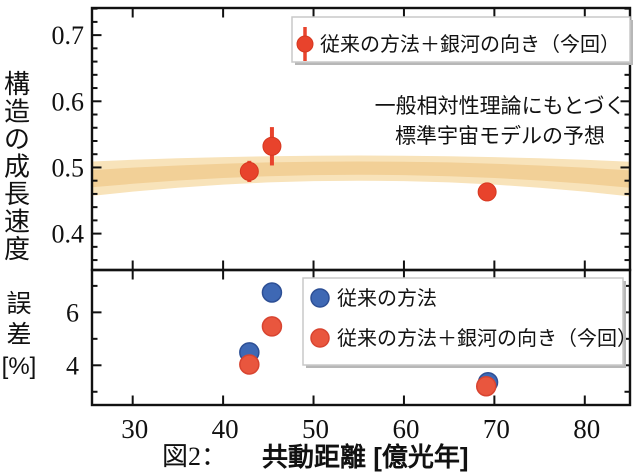  Describe the element at coordinates (496, 429) in the screenshot. I see `x-tick-label: 70` at that location.